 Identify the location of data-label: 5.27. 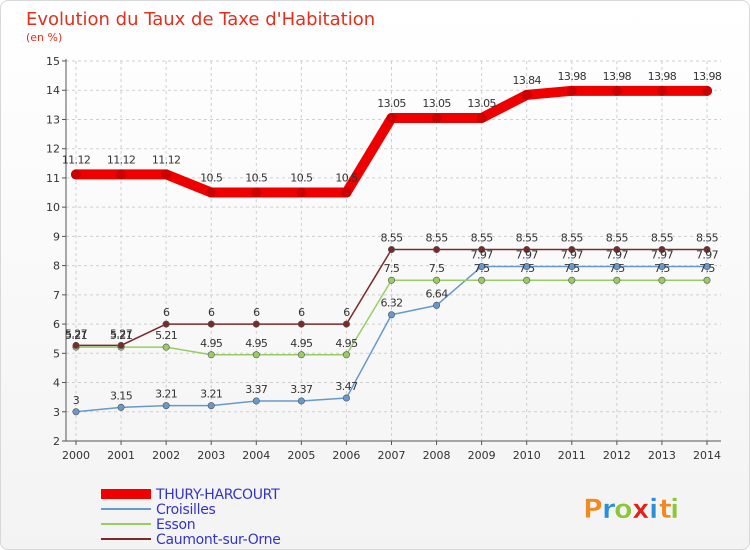
(121, 333).